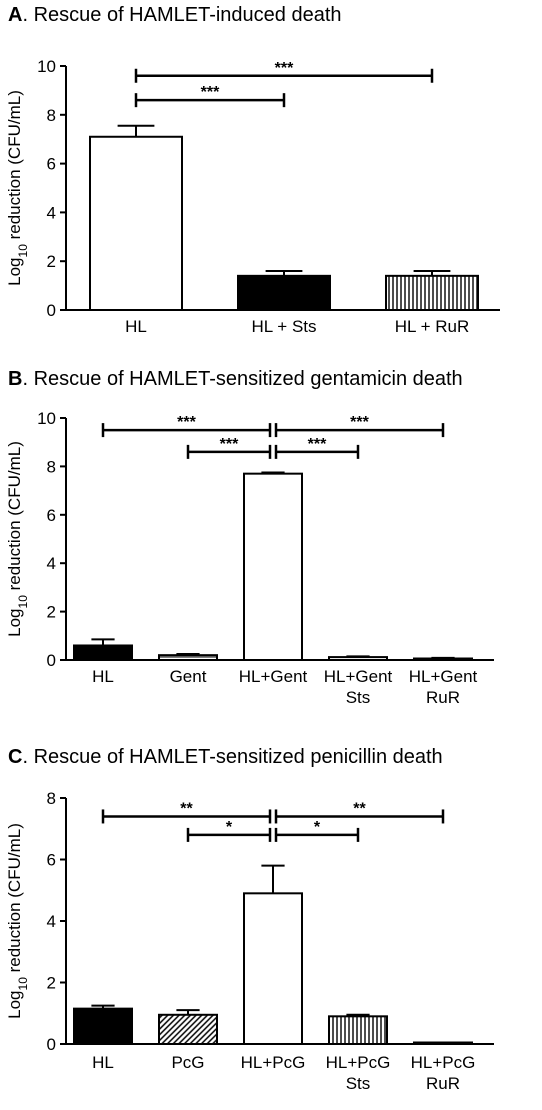 The image size is (542, 1110). Describe the element at coordinates (432, 326) in the screenshot. I see `x-tick-label: HL + RuR` at that location.